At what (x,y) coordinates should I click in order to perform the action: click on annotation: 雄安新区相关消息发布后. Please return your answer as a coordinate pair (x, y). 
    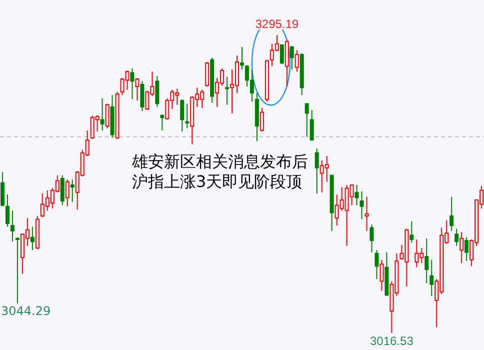
    Looking at the image, I should click on (219, 161).